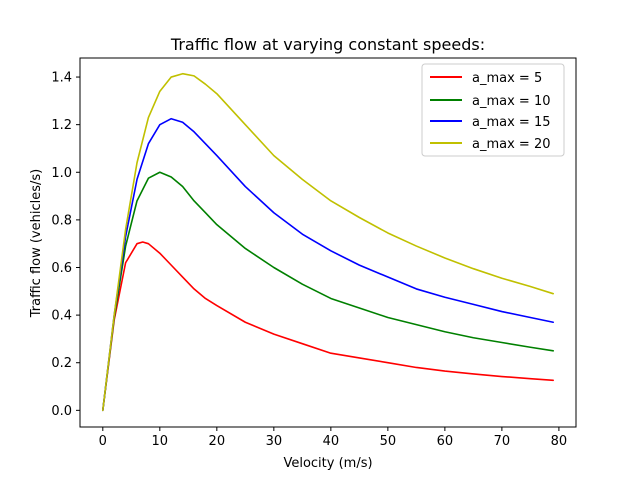 The image size is (640, 480). I want to click on y-axis-label: Traffic flow (vehicles/s), so click(36, 243).